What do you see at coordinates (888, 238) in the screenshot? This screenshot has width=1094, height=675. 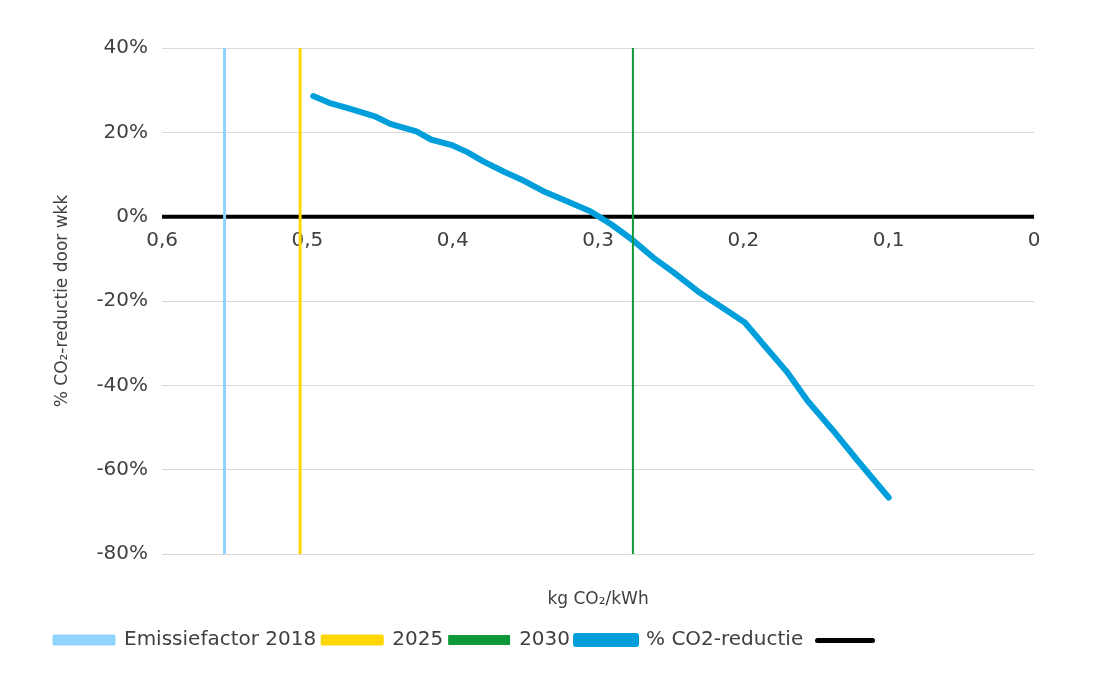 I see `x-tick-label: 0,1` at bounding box center [888, 238].